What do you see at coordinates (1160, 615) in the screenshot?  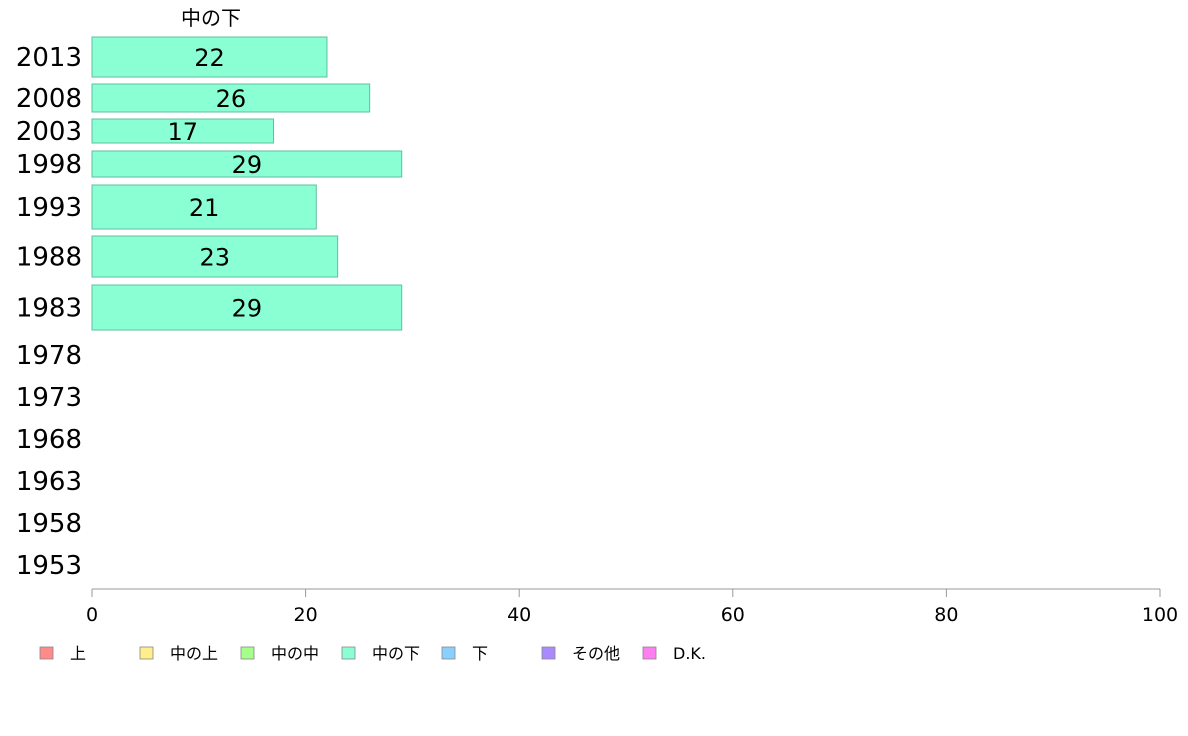 I see `x-tick-label: 100` at bounding box center [1160, 615].